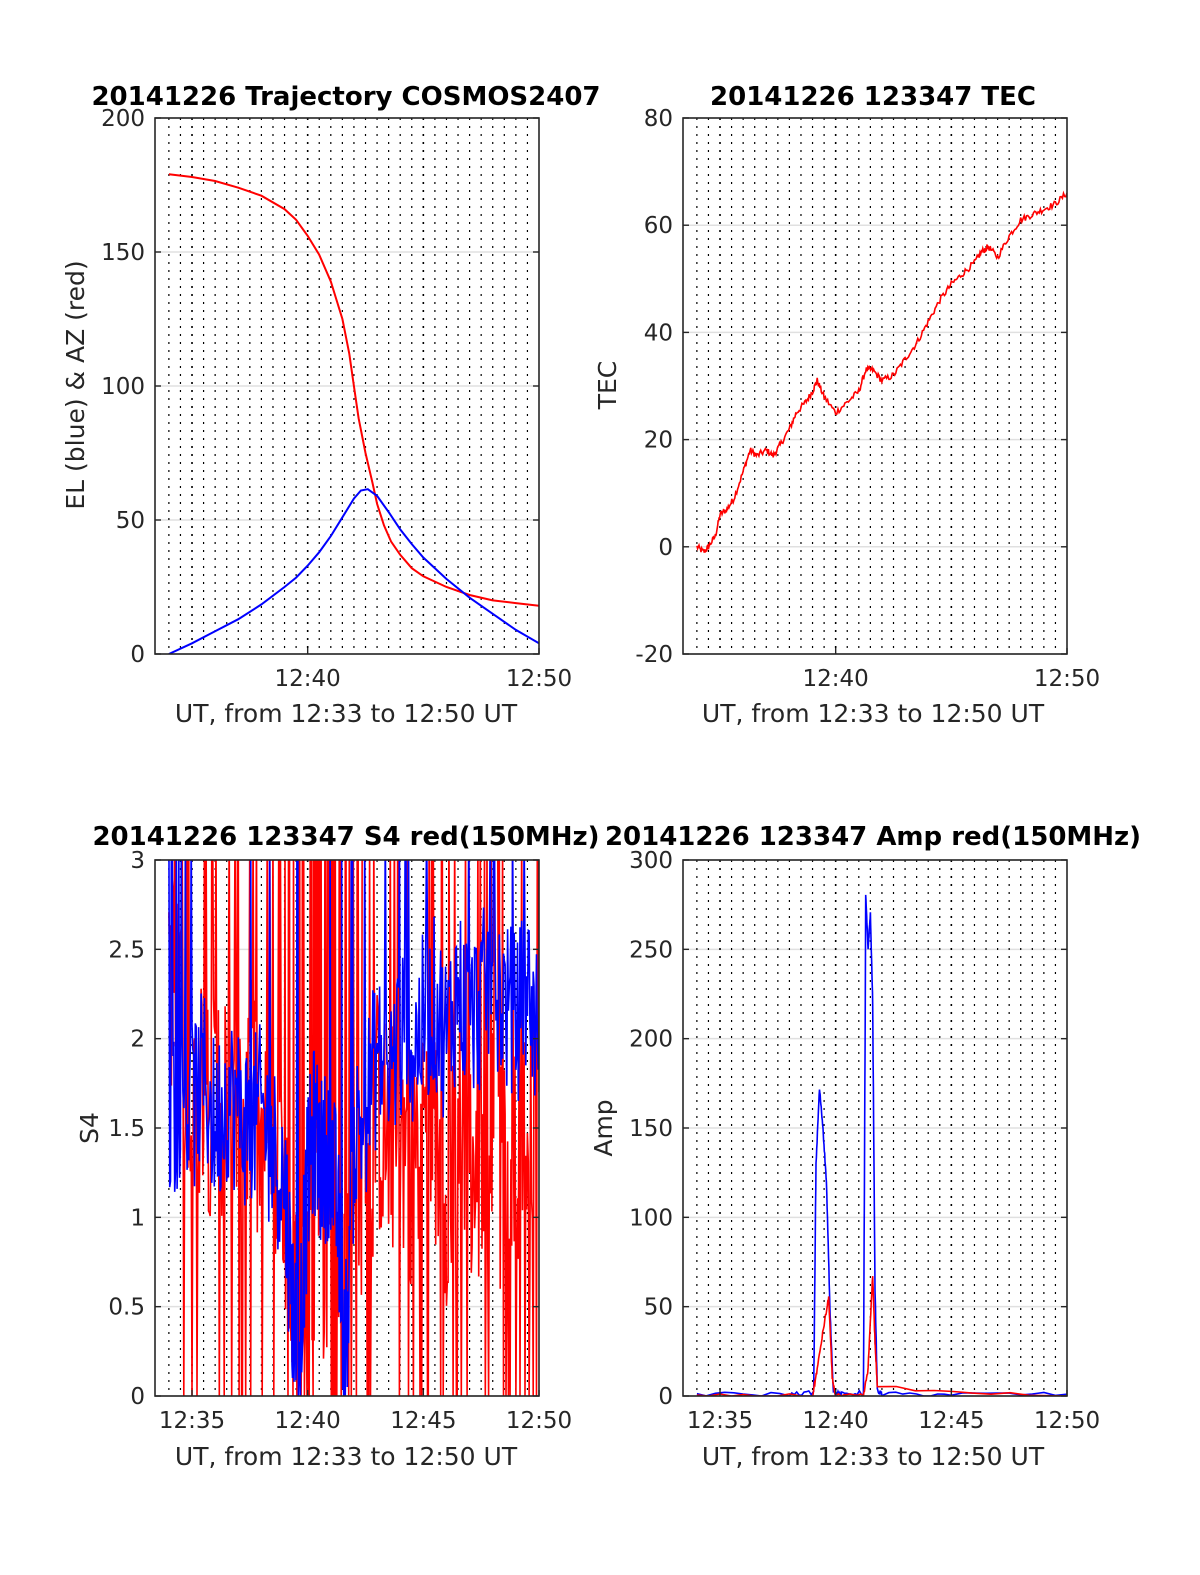 The image size is (1200, 1575). Describe the element at coordinates (658, 333) in the screenshot. I see `y-tick-label: 40` at that location.